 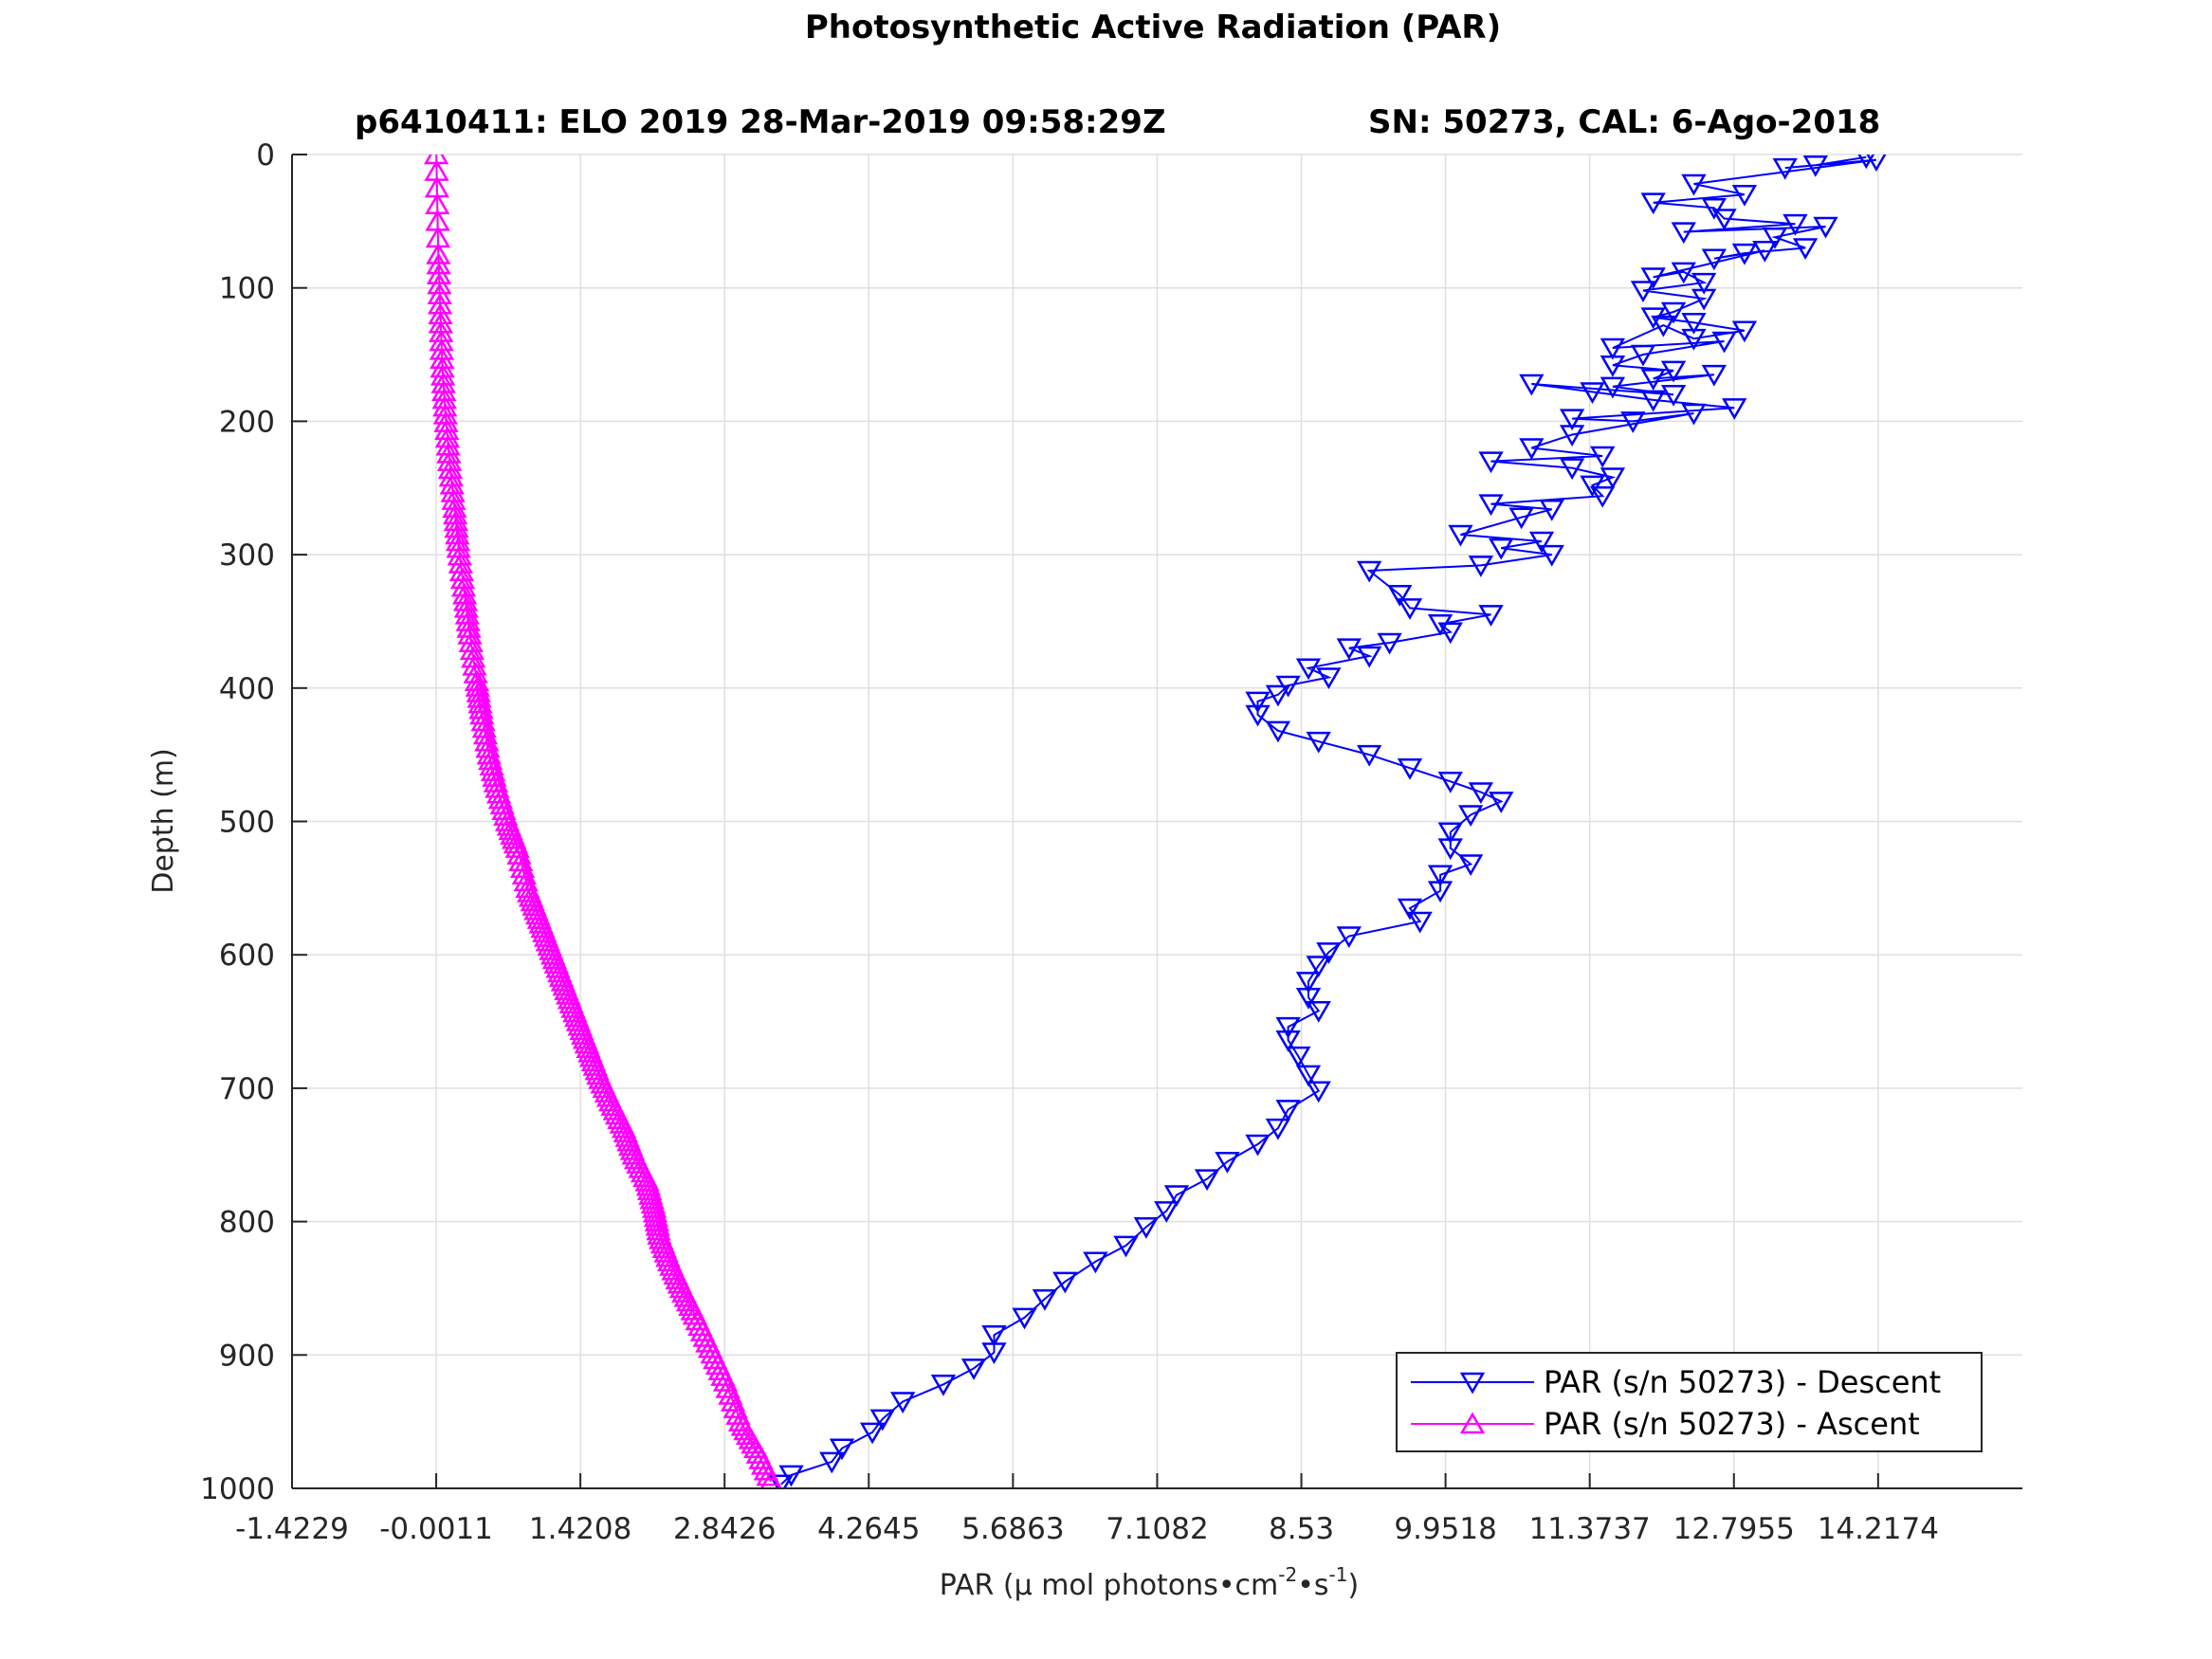 What do you see at coordinates (247, 1356) in the screenshot?
I see `y-tick-label: 900` at bounding box center [247, 1356].